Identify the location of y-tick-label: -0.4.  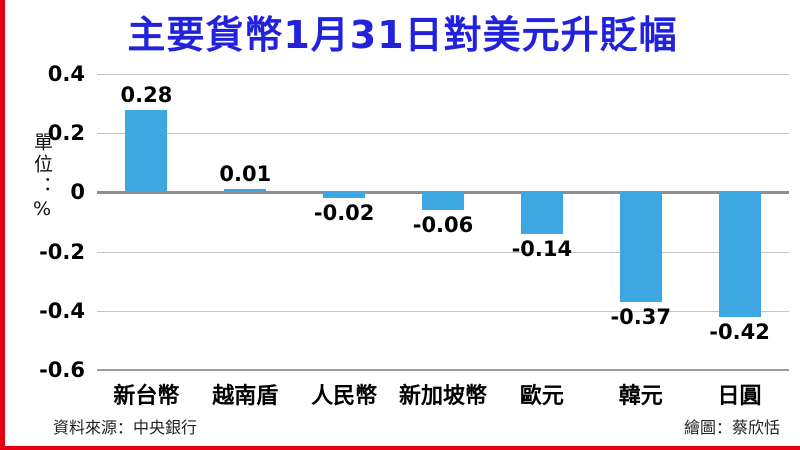
(62, 310).